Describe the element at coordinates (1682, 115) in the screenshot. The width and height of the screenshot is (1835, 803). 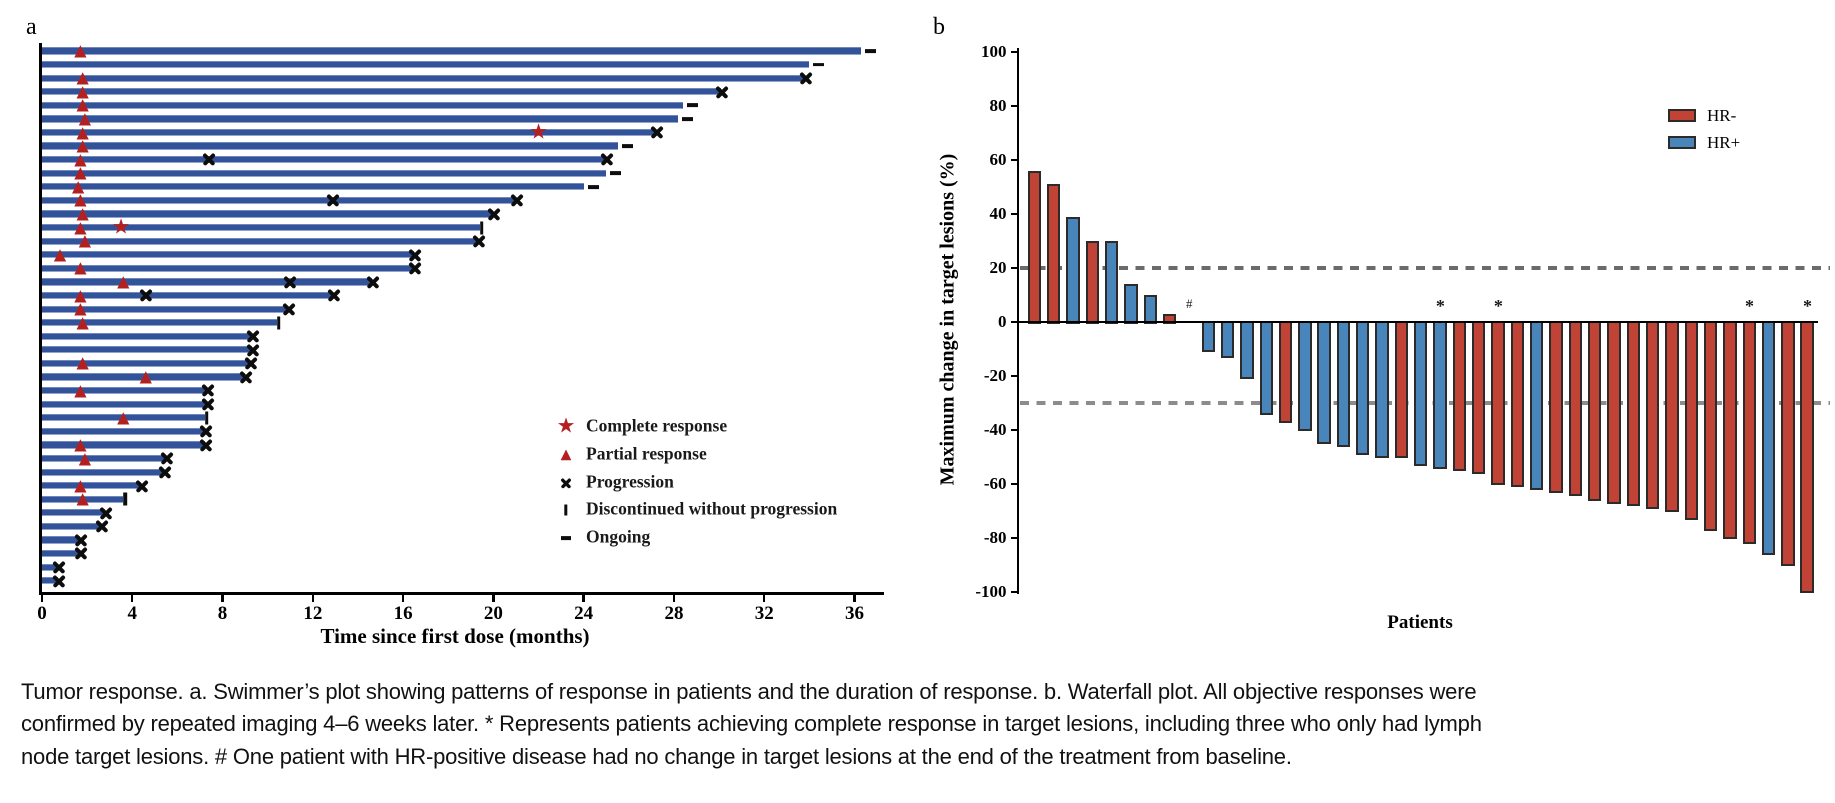
I see `legend-hr--swatch` at that location.